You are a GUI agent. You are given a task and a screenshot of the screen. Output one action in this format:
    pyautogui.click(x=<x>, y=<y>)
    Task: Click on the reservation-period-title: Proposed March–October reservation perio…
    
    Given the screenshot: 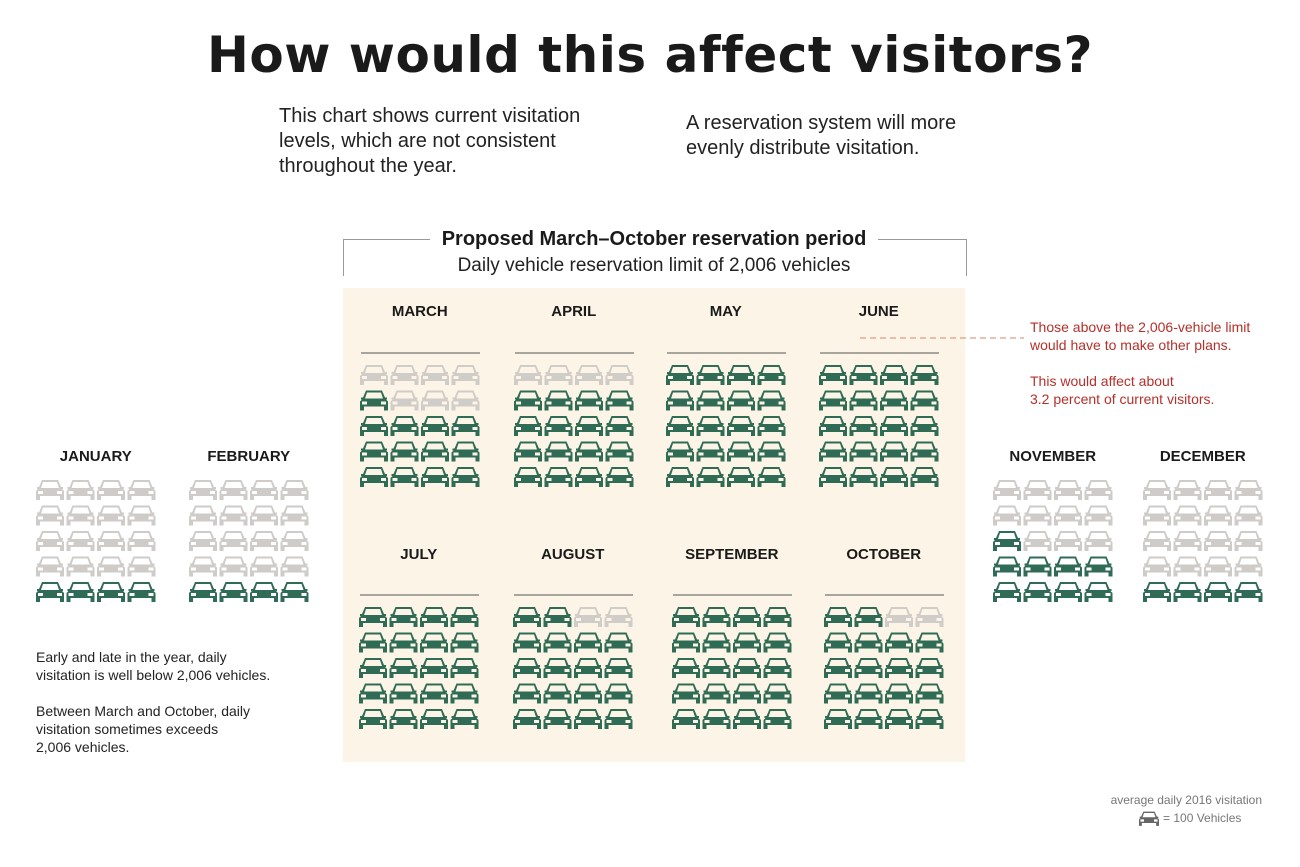 What is the action you would take?
    pyautogui.click(x=654, y=239)
    